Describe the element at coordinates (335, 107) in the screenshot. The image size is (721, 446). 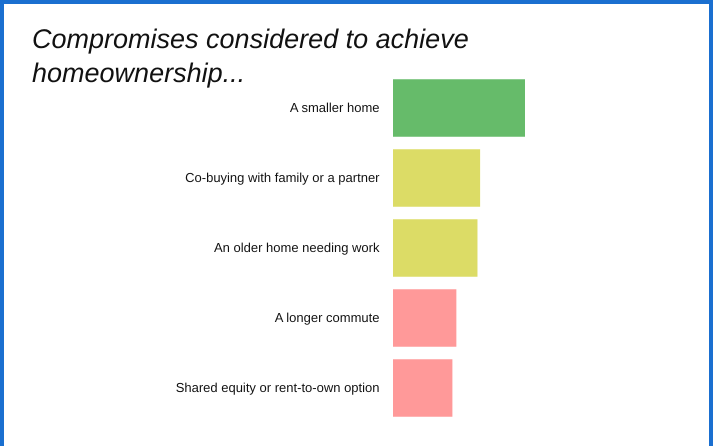
I see `y-tick-label: A smaller home` at that location.